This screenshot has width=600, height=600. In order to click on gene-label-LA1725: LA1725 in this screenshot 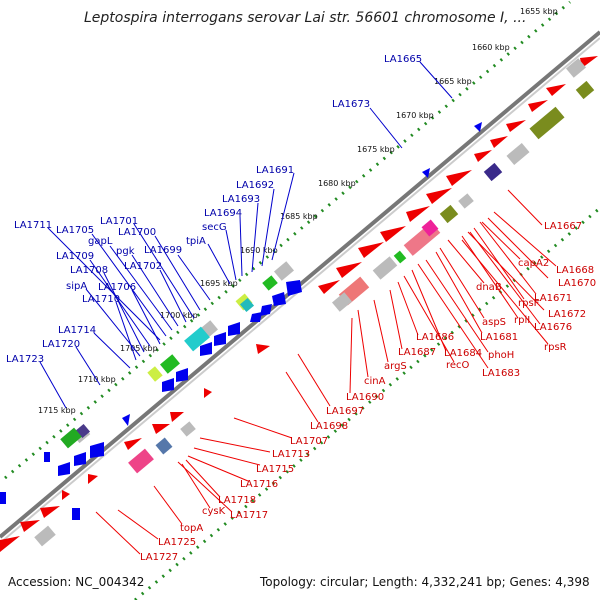, I will do `click(177, 542)`.